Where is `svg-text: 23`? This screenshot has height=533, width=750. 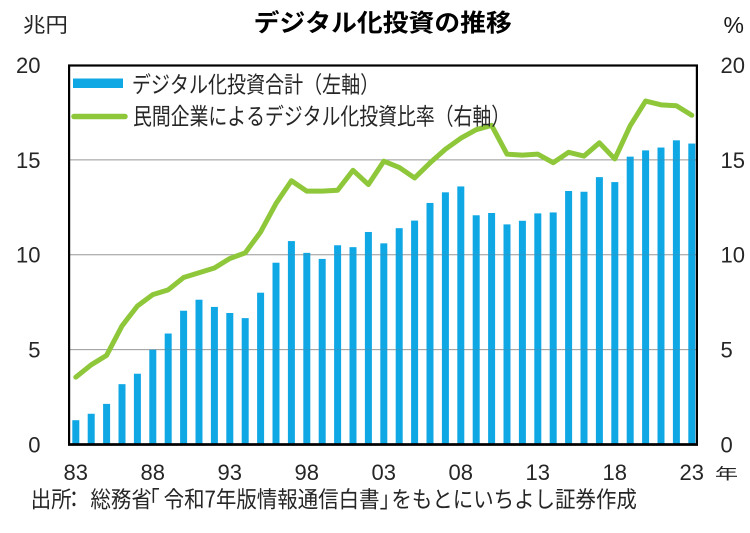 svg-text: 23 is located at coordinates (692, 472).